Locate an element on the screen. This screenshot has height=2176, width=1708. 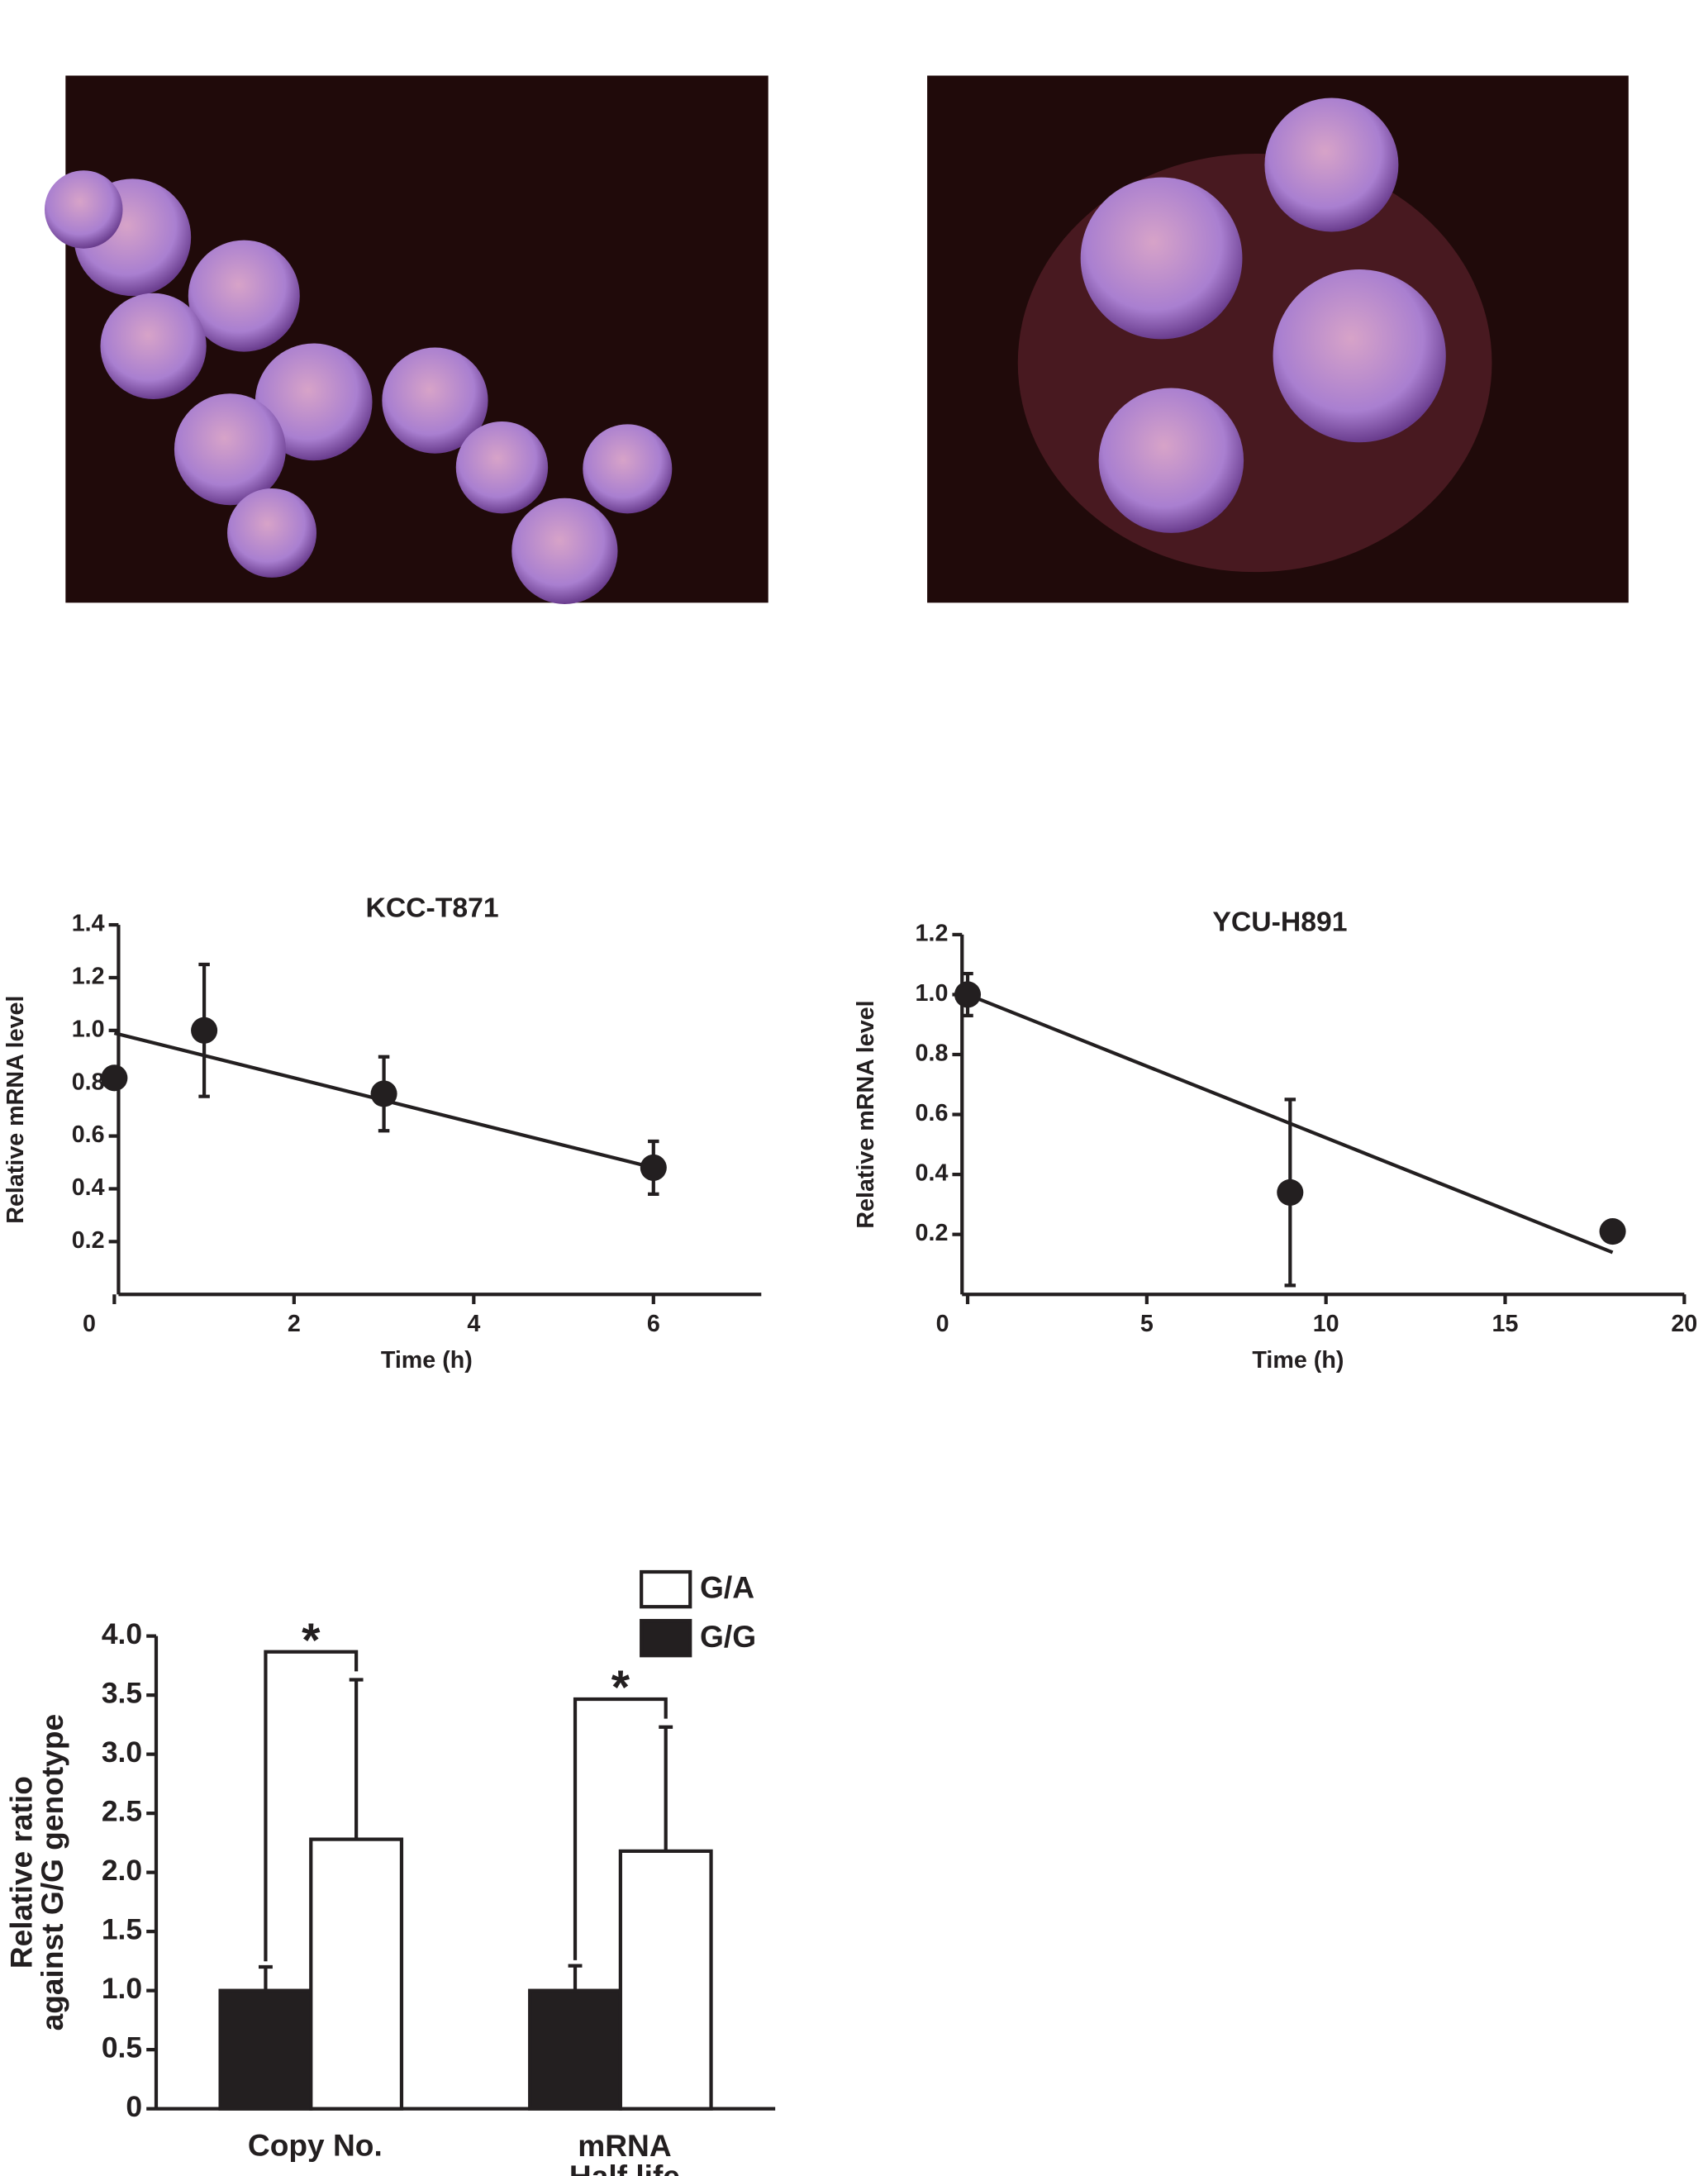
y-tick-label: 1.4 is located at coordinates (88, 924).